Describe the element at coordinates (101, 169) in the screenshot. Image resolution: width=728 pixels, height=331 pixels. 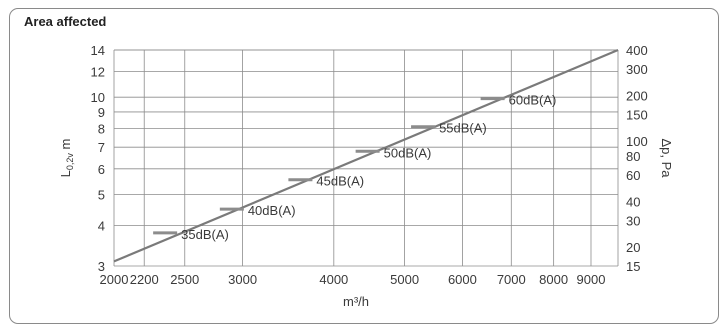
I see `y-left-tick-label-6: 6` at that location.